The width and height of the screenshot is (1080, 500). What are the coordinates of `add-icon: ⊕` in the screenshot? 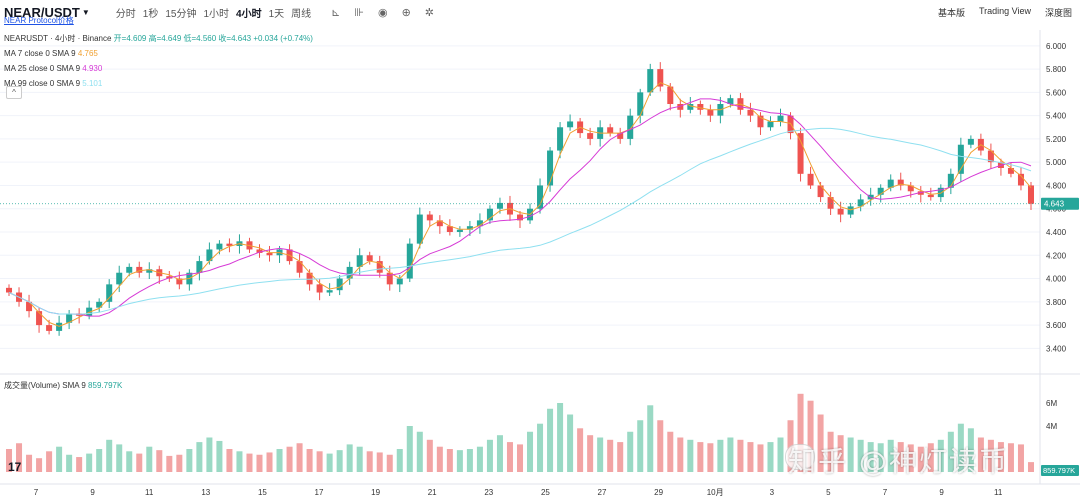 It's located at (406, 12).